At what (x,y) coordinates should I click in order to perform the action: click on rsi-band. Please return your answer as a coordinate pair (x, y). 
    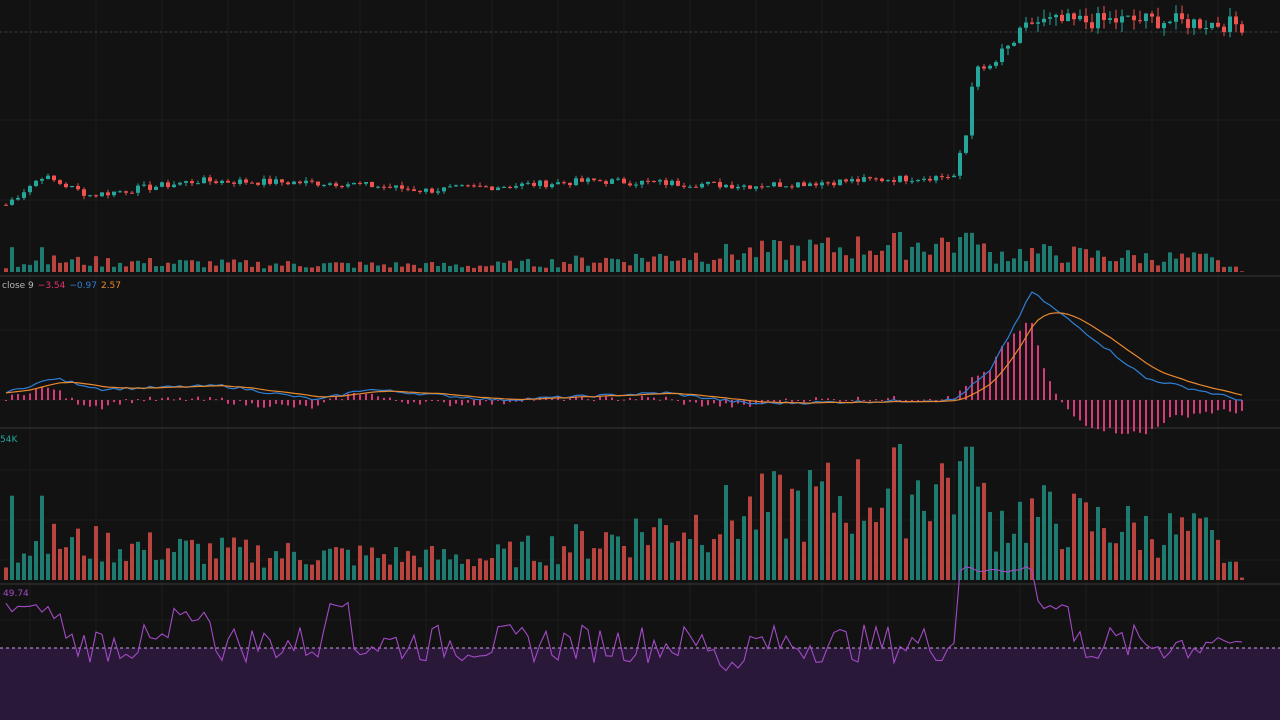
    Looking at the image, I should click on (640, 684).